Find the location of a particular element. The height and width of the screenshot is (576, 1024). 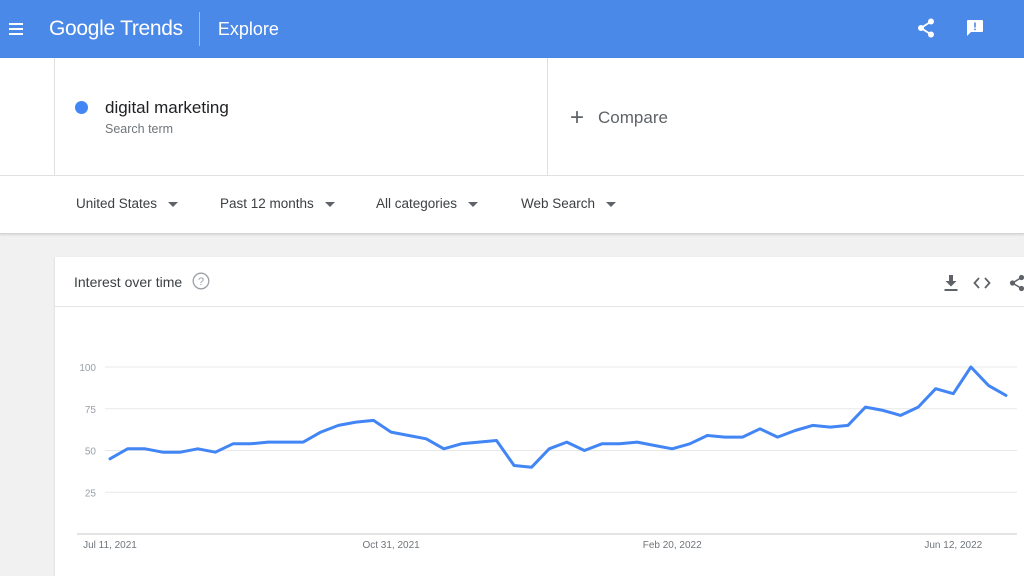

compare-label: Compare is located at coordinates (633, 117).